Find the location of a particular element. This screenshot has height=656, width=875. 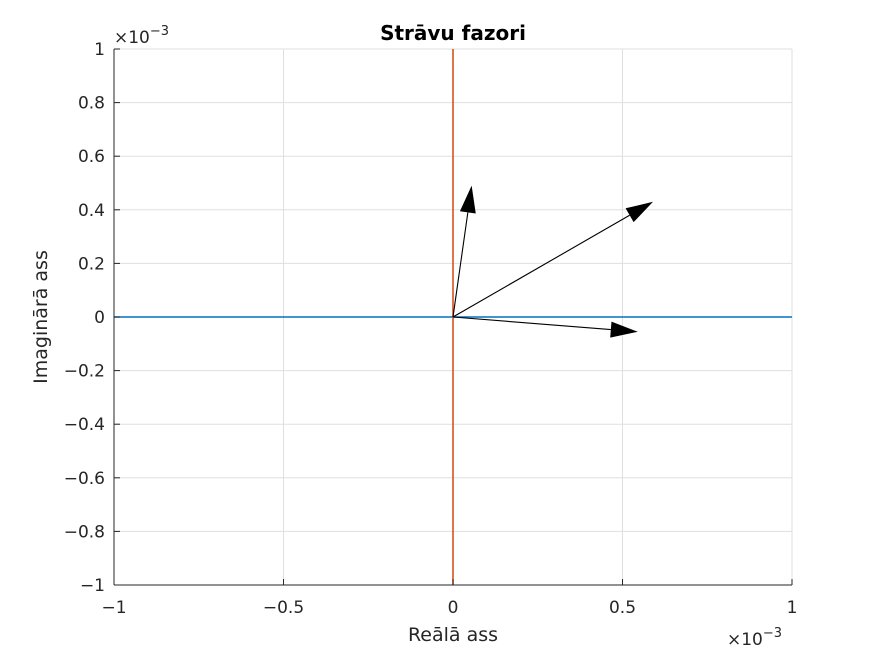

y-tick-label: 0.8 is located at coordinates (91, 104).